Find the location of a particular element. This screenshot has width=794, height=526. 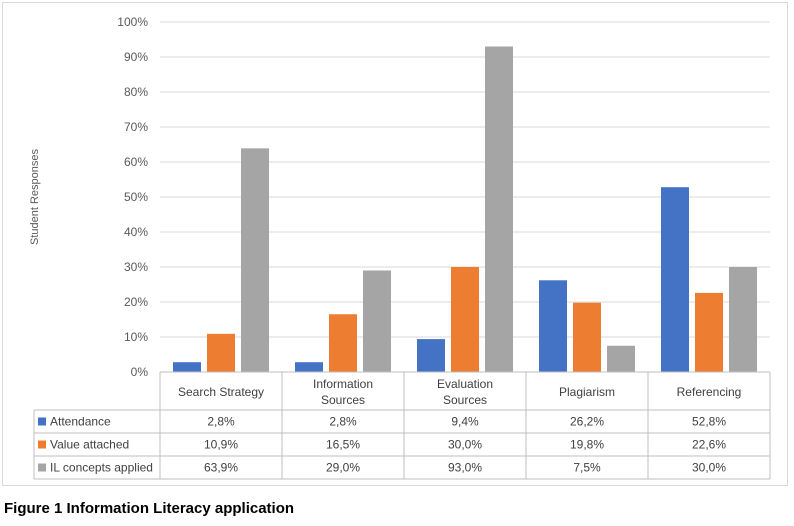

y-tick-label: 70% is located at coordinates (136, 127).